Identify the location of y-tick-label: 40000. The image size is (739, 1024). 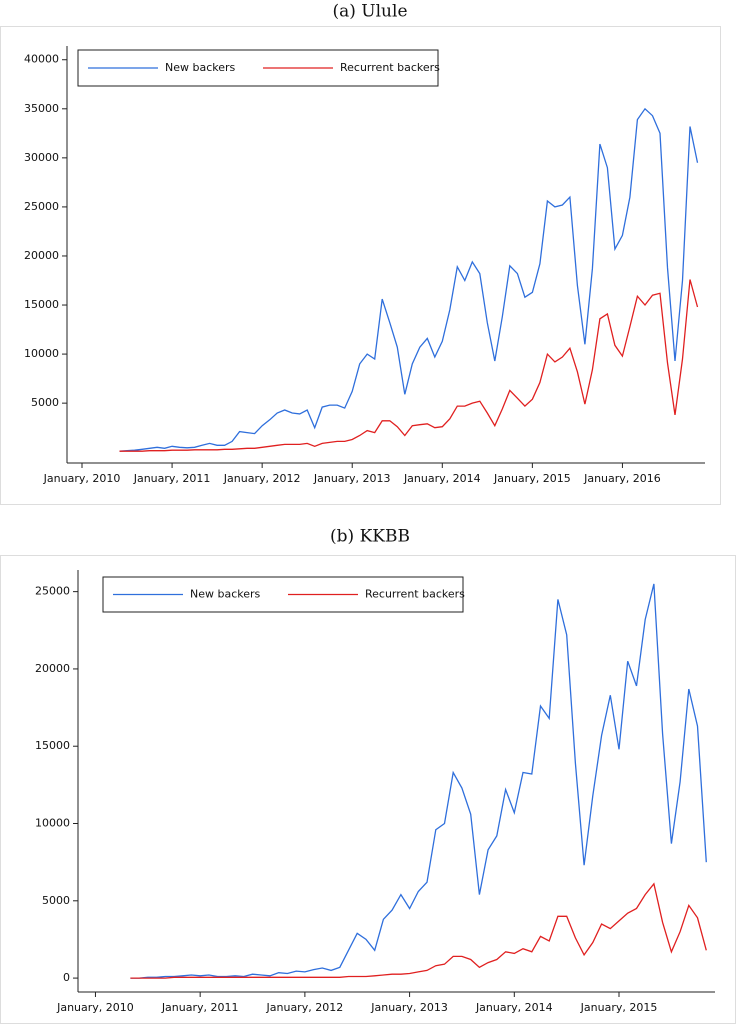
(41, 59).